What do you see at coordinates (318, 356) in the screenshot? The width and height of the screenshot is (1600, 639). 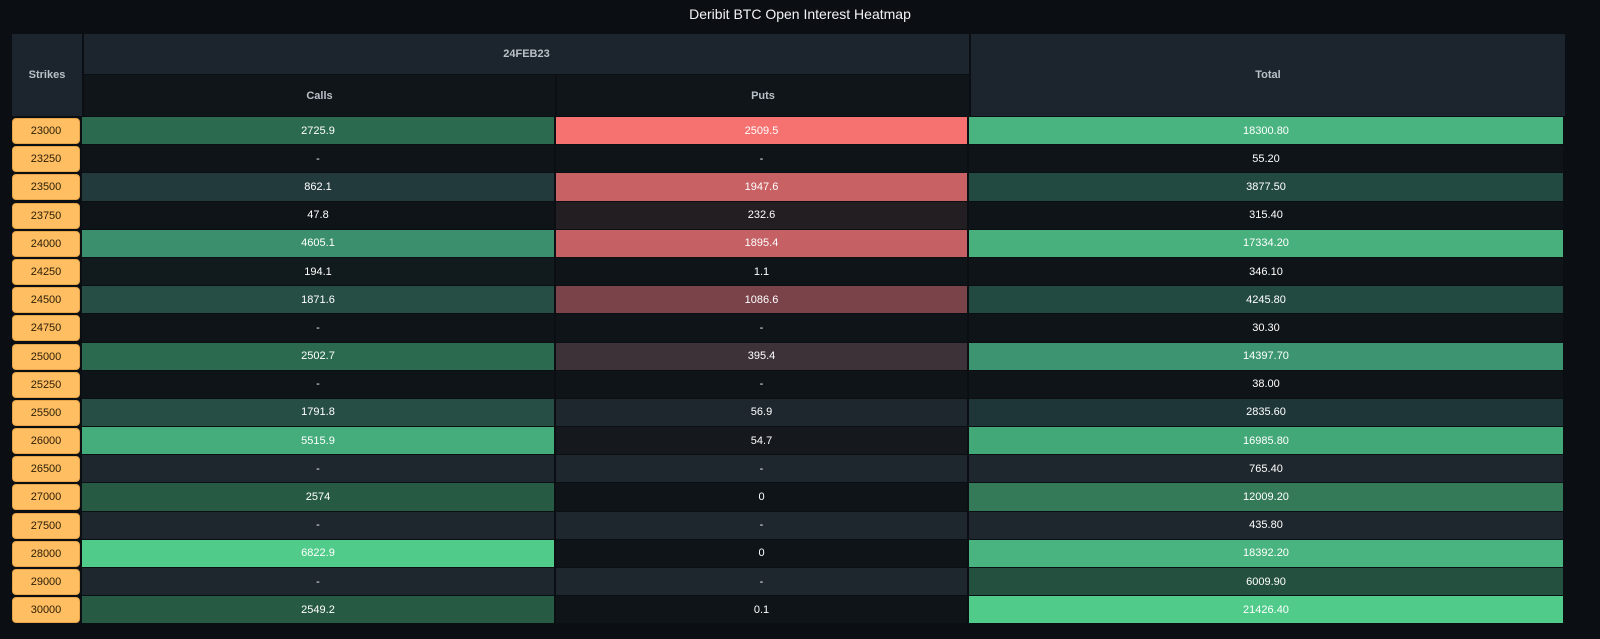 I see `calls-cell: 2502.7` at bounding box center [318, 356].